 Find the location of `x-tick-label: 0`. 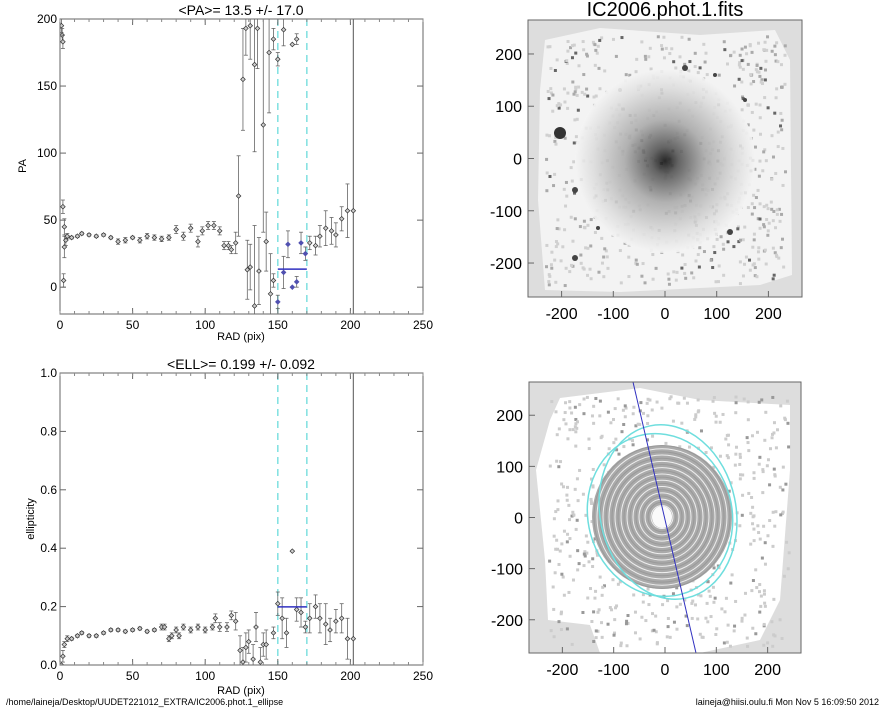

x-tick-label: 0 is located at coordinates (665, 314).